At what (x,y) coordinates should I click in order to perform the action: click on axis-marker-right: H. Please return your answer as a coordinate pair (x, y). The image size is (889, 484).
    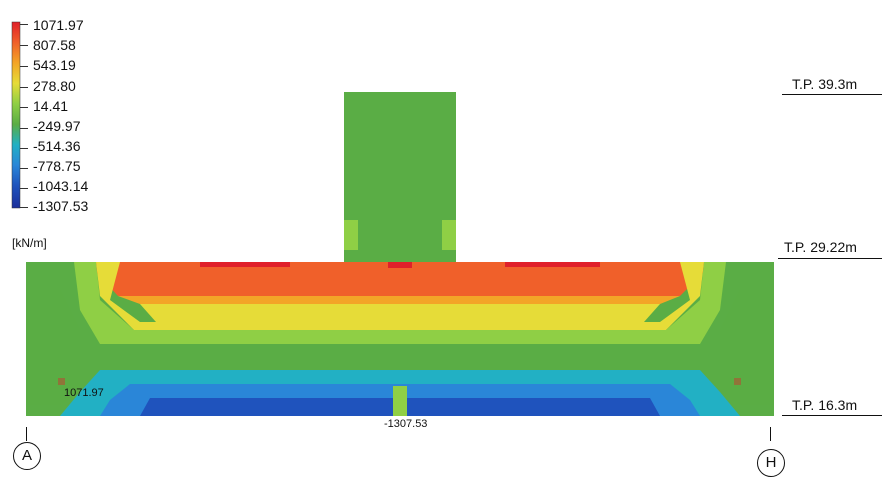
    Looking at the image, I should click on (771, 463).